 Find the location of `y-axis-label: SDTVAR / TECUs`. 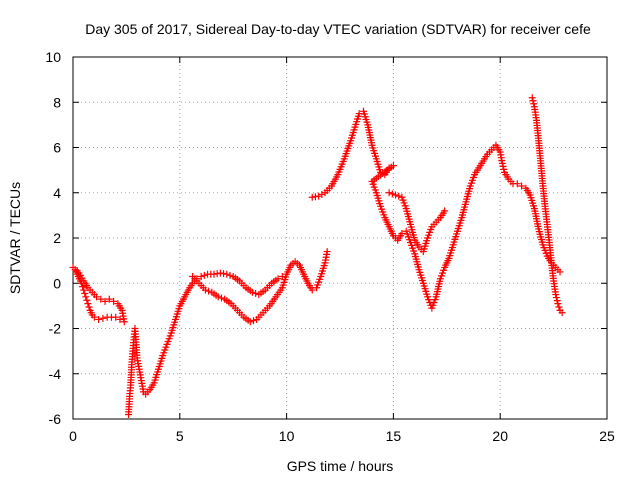

y-axis-label: SDTVAR / TECUs is located at coordinates (15, 238).